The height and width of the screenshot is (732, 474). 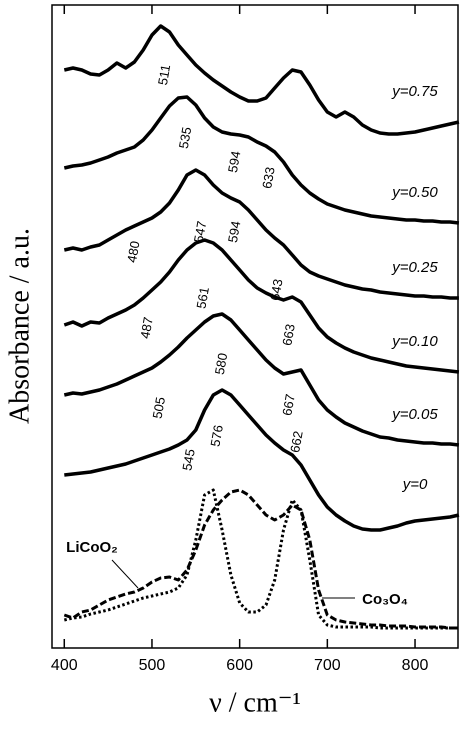 What do you see at coordinates (19, 326) in the screenshot?
I see `y-axis-label: Absorbance / a.u.` at bounding box center [19, 326].